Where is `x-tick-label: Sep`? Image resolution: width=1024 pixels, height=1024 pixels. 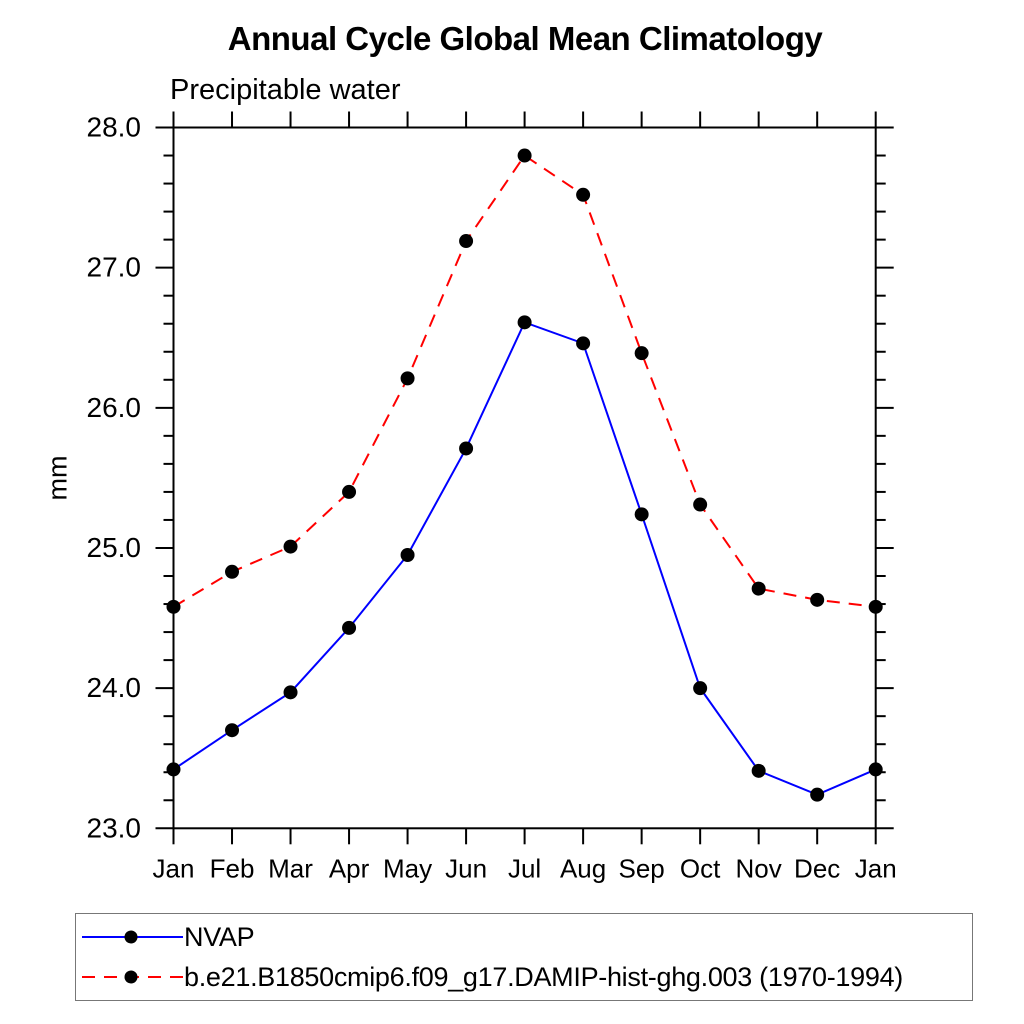
x-tick-label: Sep is located at coordinates (642, 868).